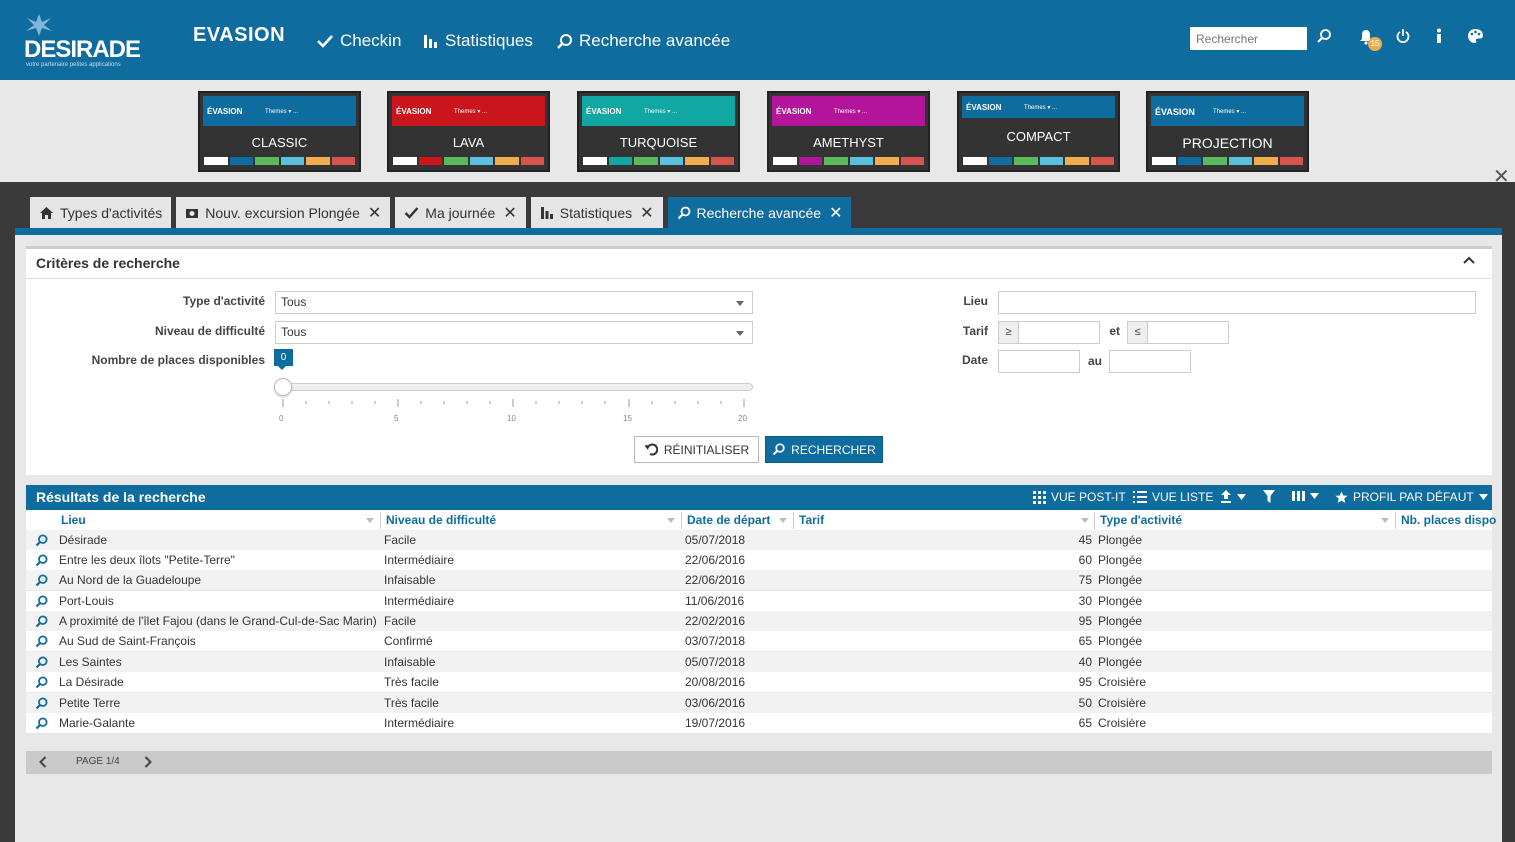 This screenshot has height=842, width=1515. Describe the element at coordinates (824, 449) in the screenshot. I see `search-button: RECHERCHER` at that location.